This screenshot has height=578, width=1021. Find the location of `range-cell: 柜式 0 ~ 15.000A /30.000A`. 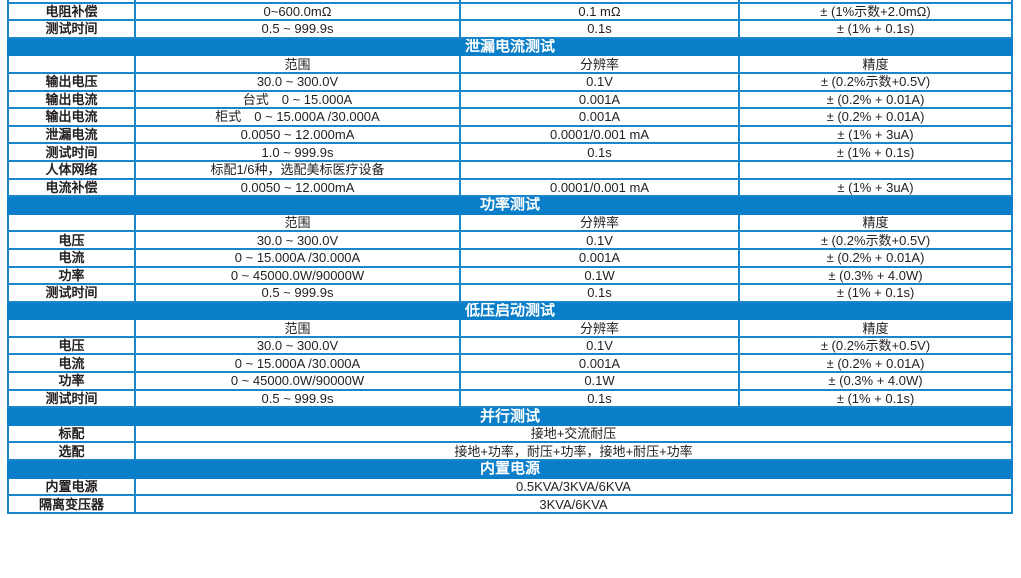

range-cell: 柜式 0 ~ 15.000A /30.000A is located at coordinates (297, 117).